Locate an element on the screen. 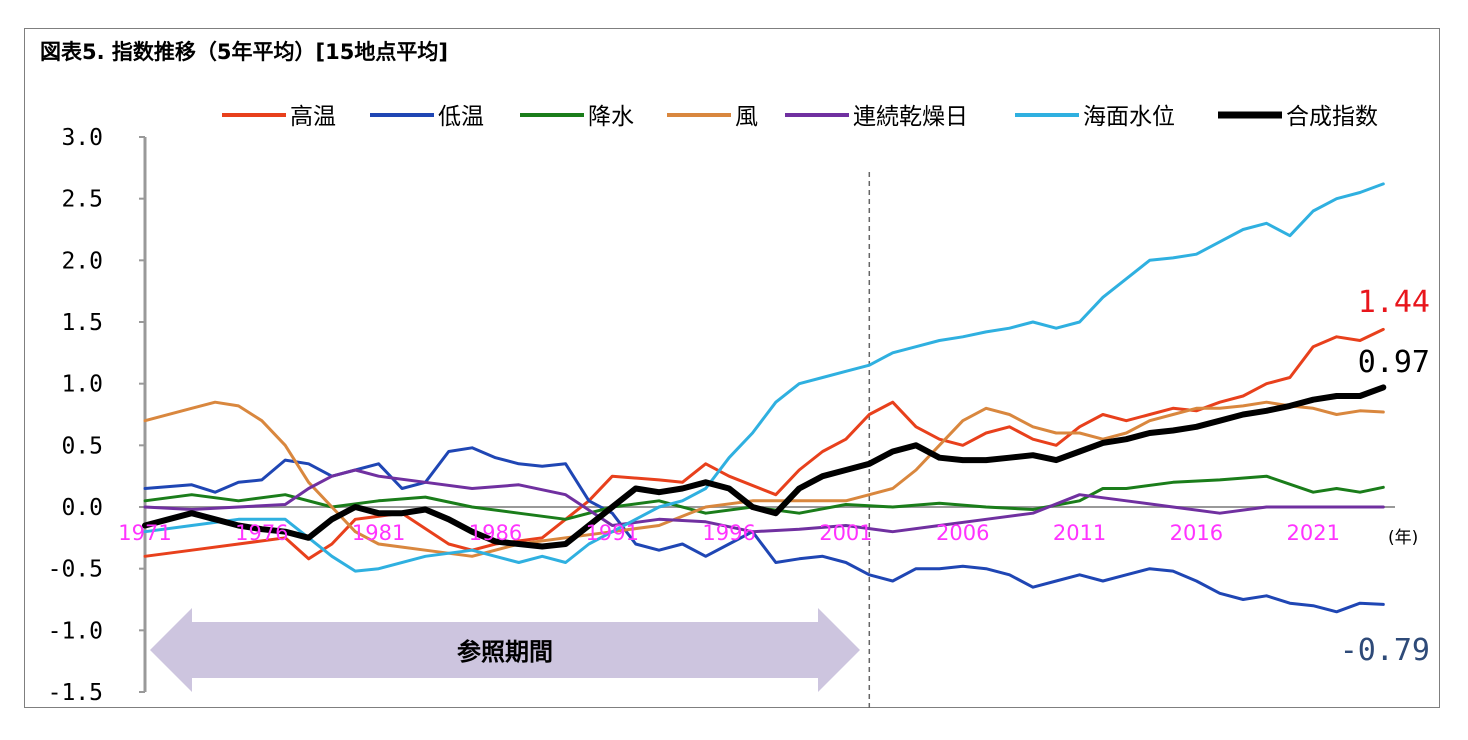 Image resolution: width=1468 pixels, height=740 pixels. x-tick-label: 2011 is located at coordinates (1079, 533).